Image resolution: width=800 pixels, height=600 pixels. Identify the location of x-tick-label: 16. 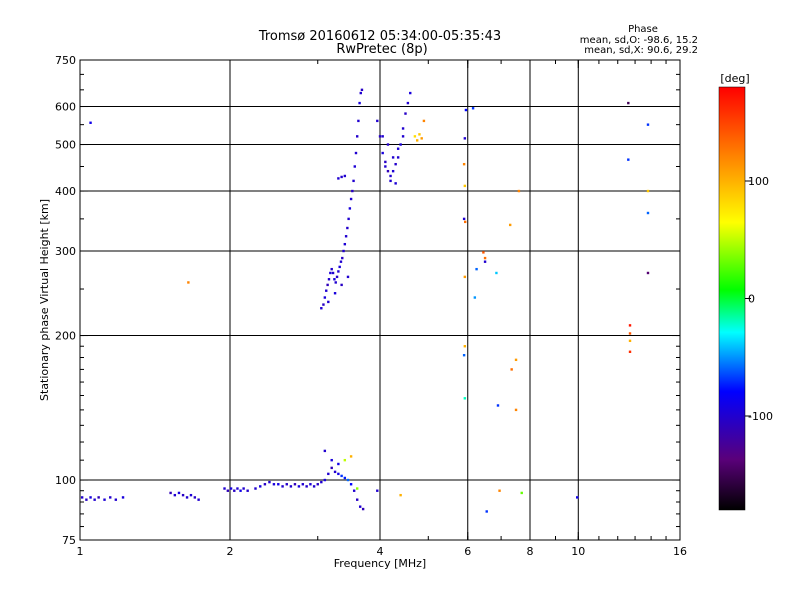
(680, 551).